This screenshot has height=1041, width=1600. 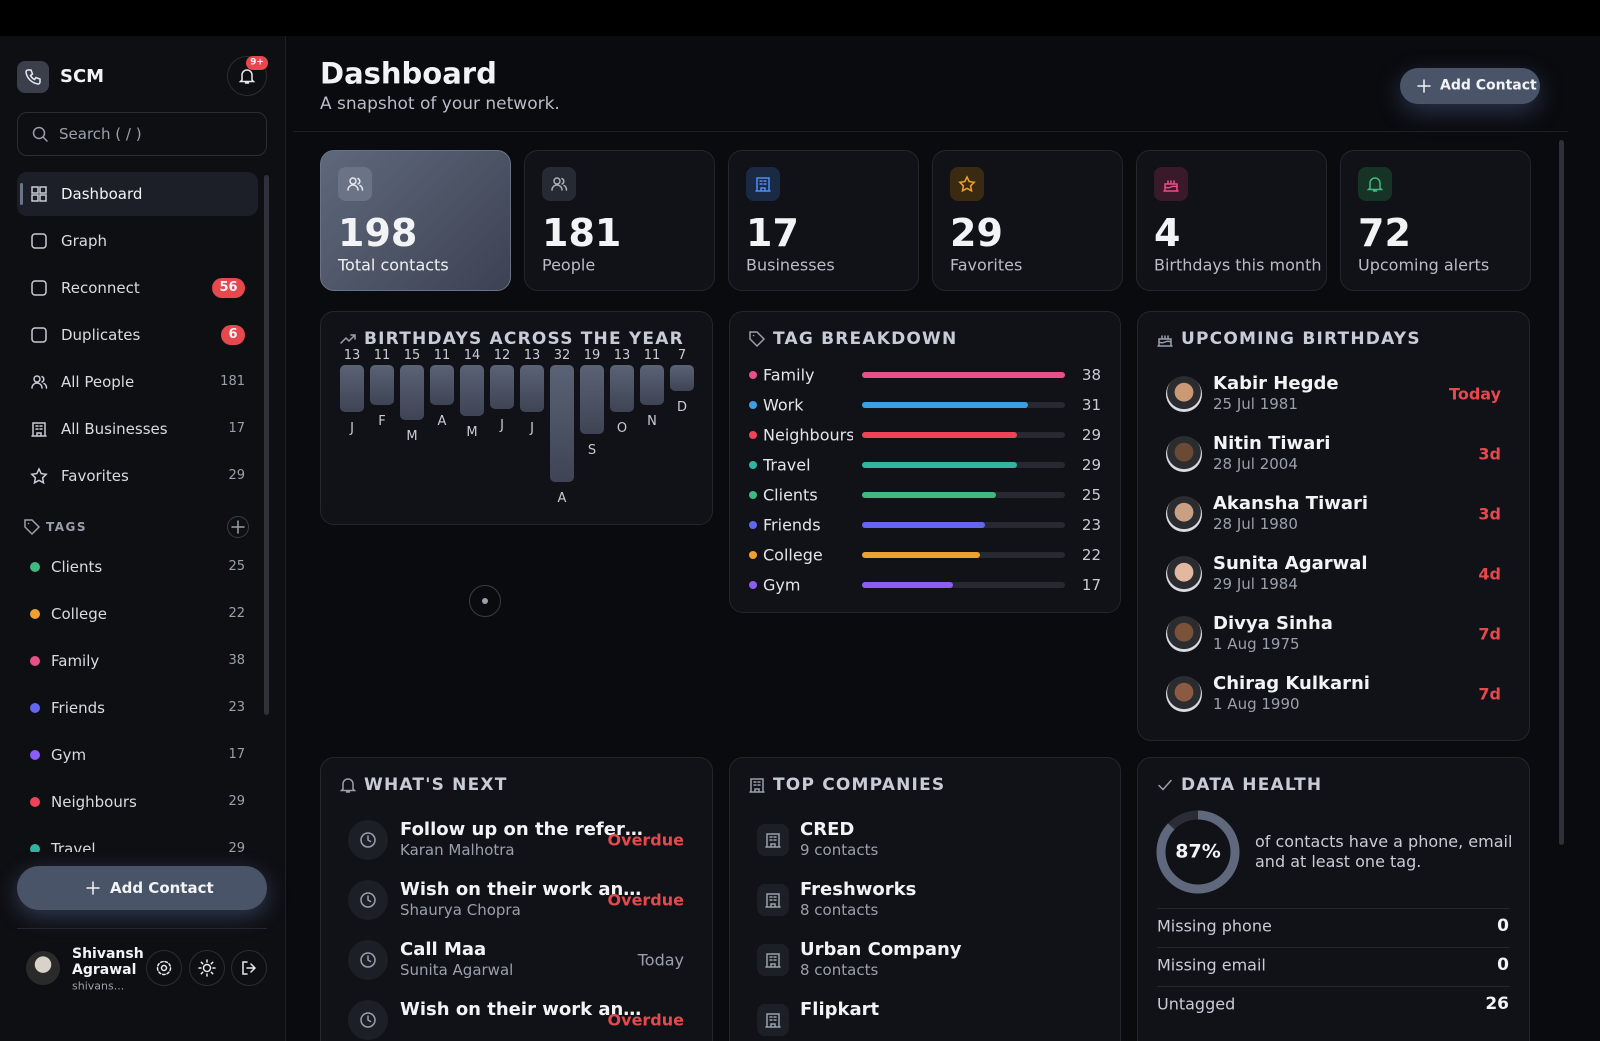 I want to click on stat-label: Total contacts, so click(x=393, y=265).